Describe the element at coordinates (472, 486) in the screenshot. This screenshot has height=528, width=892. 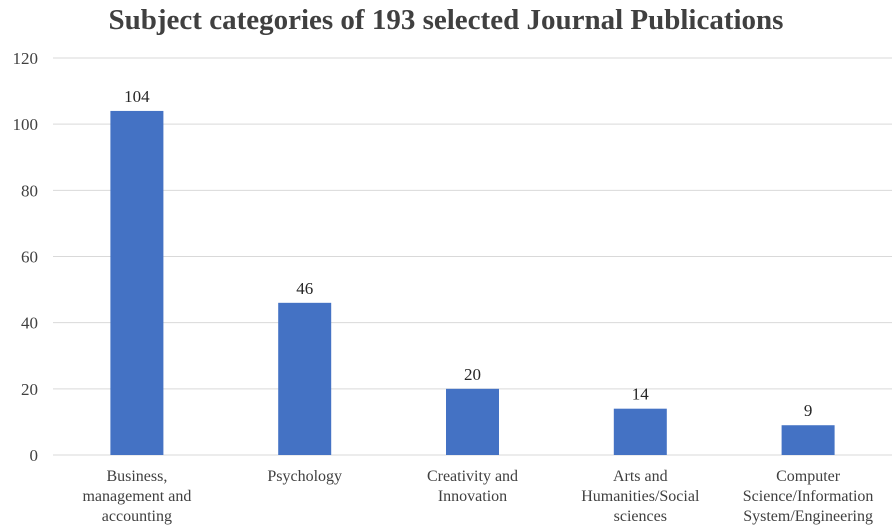
I see `x-category-label: Creativity and Innovation` at that location.